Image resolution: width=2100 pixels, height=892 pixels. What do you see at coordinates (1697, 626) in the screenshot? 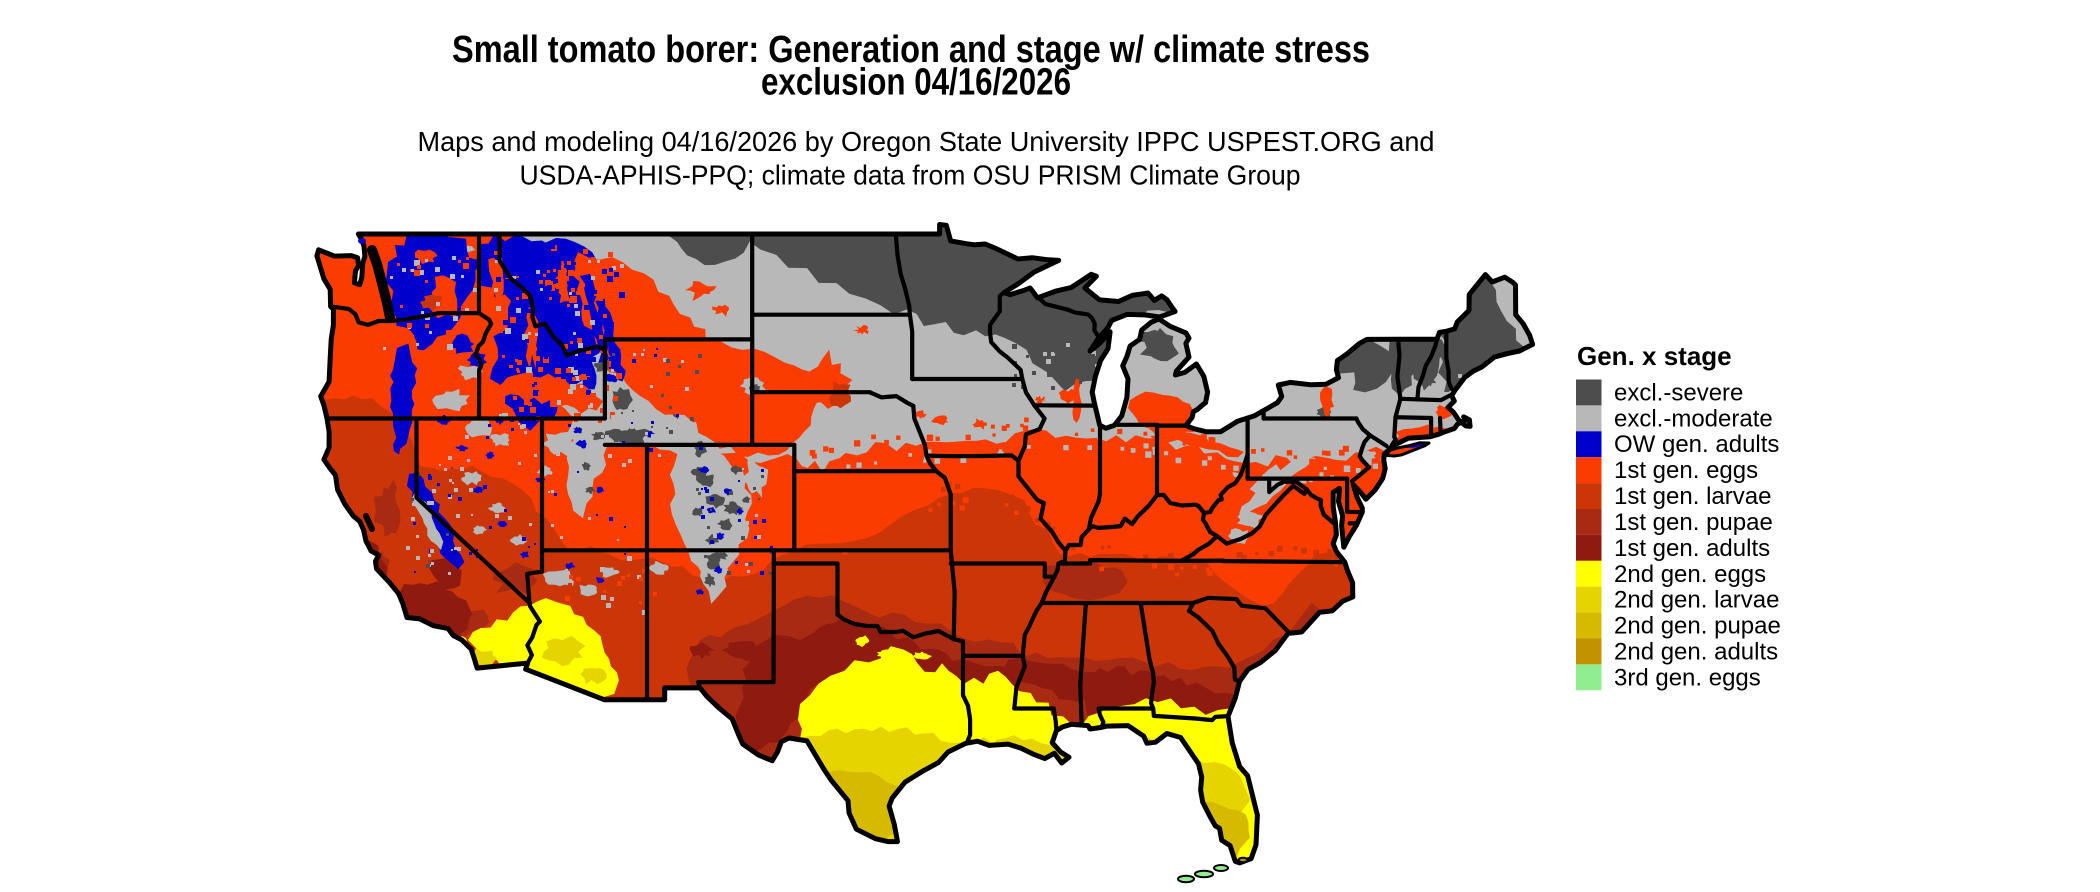
I see `svg-text: 2nd gen. pupae` at bounding box center [1697, 626].